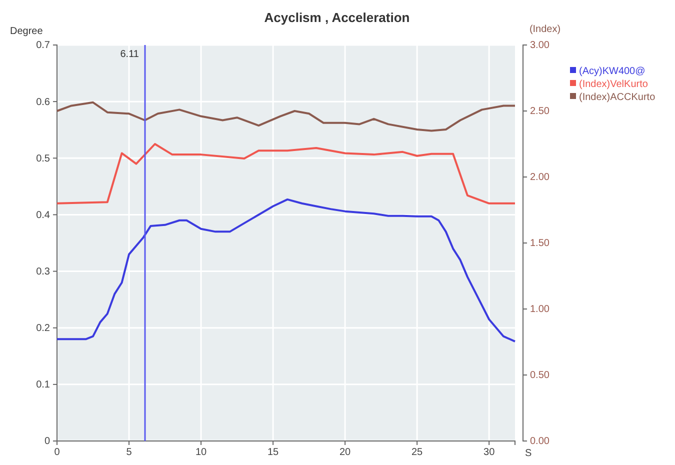 This screenshot has width=675, height=465. I want to click on x-tick-label: 5, so click(129, 452).